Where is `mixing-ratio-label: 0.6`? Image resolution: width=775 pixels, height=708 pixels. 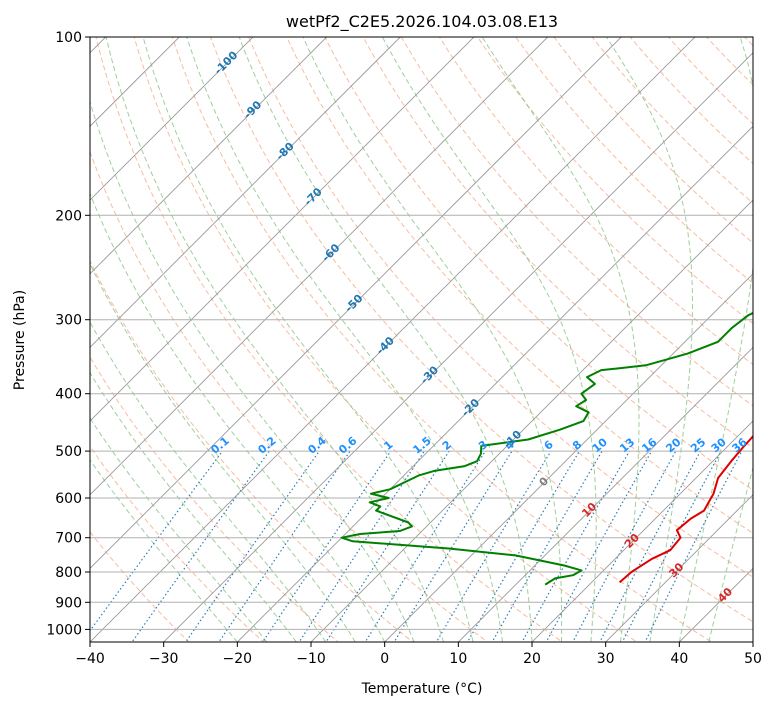
mixing-ratio-label: 0.6 is located at coordinates (348, 445).